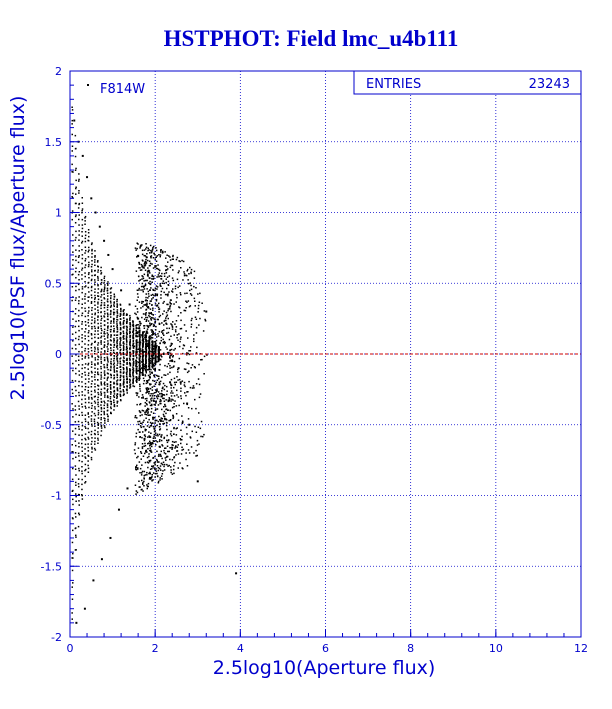  Describe the element at coordinates (56, 637) in the screenshot. I see `y-tick-label-0: -2` at that location.